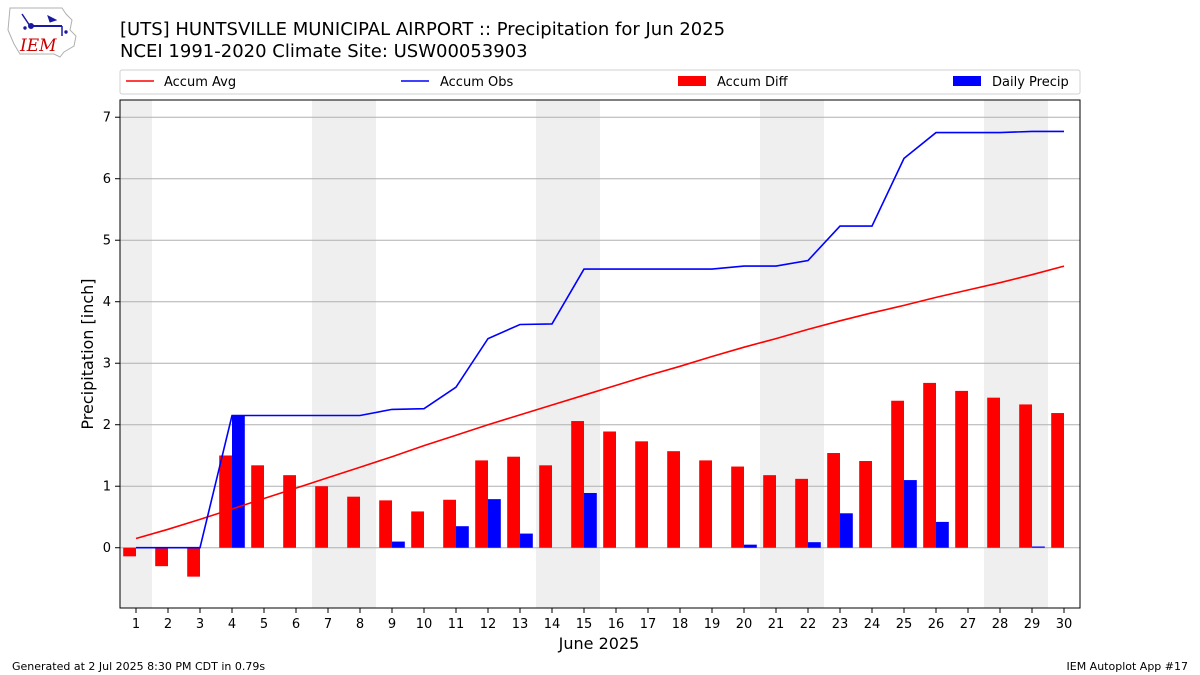 This screenshot has width=1200, height=675. What do you see at coordinates (744, 624) in the screenshot?
I see `x-tick-label: 20` at bounding box center [744, 624].